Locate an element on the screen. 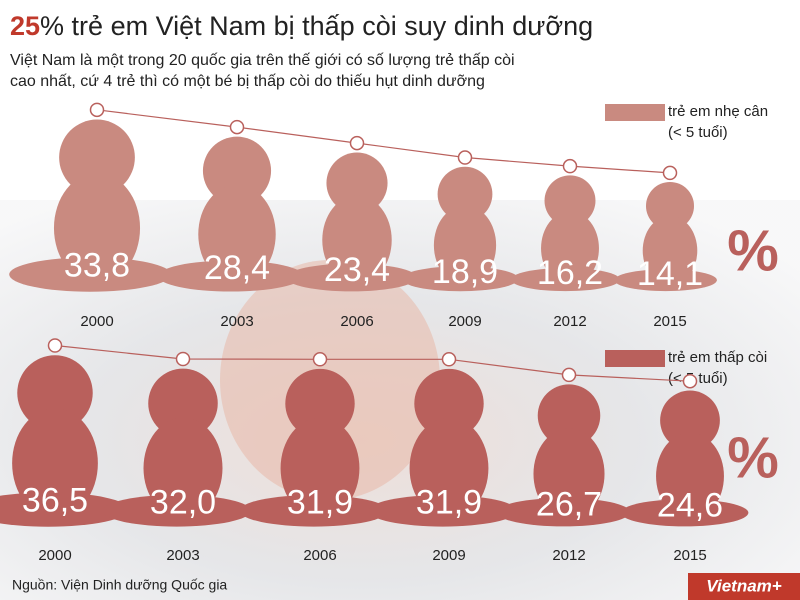 This screenshot has width=800, height=600. logo-box is located at coordinates (744, 586).